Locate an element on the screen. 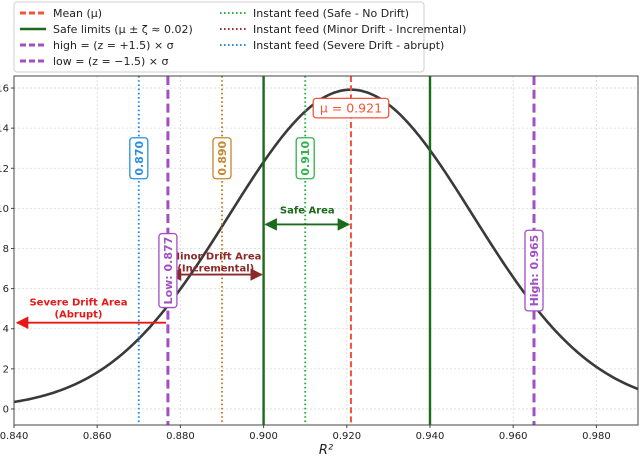  area-annotation: (Incremental) is located at coordinates (215, 269).